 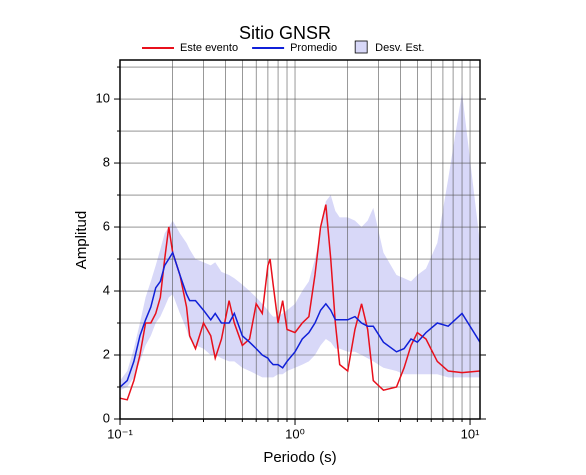 I want to click on y-tick-label: 2, so click(x=106, y=353).